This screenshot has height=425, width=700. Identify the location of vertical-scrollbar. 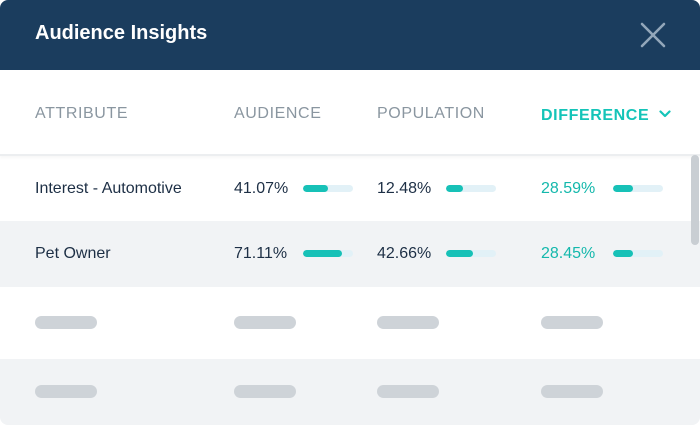
(695, 200).